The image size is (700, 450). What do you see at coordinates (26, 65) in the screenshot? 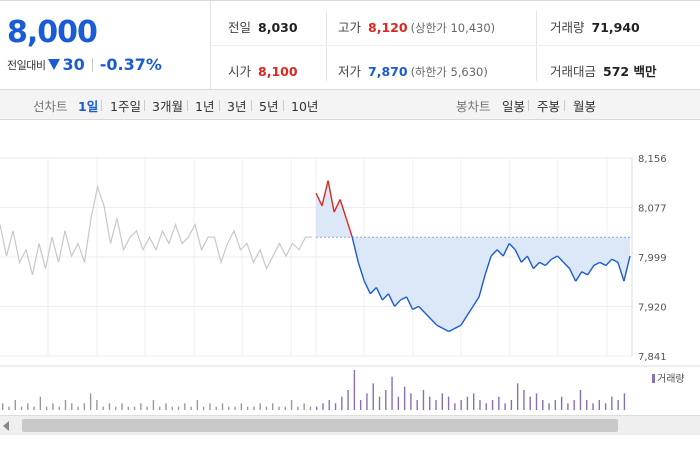
I see `change-label: 전일대비` at bounding box center [26, 65].